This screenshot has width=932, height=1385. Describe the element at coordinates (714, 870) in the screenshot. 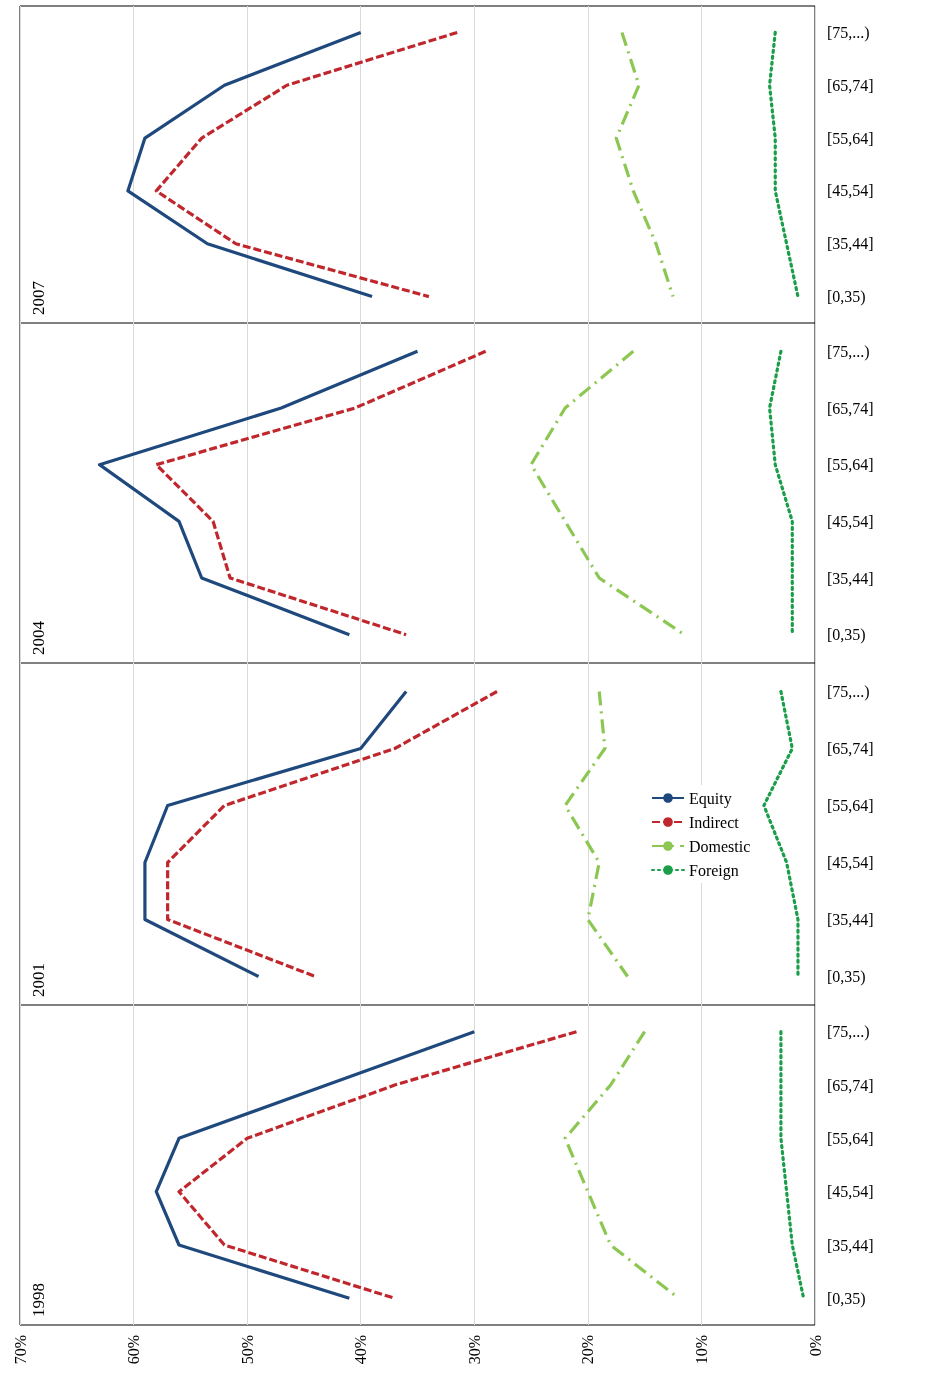

I see `legend-label: Foreign` at that location.